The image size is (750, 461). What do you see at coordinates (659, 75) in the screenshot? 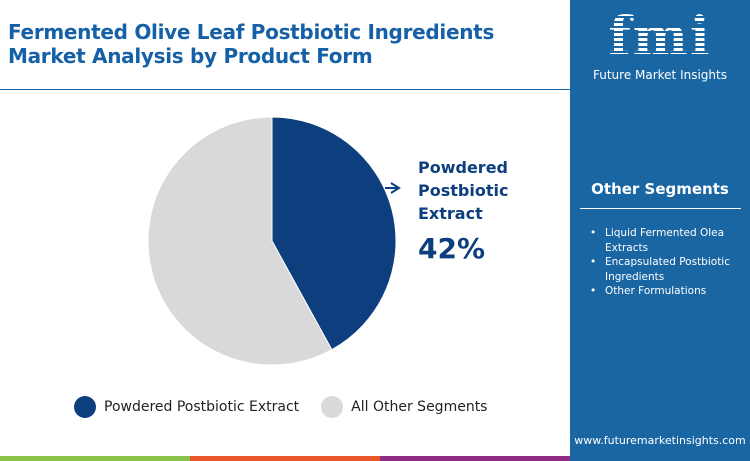
I see `logo-subtitle: Future Market Insights` at bounding box center [659, 75].